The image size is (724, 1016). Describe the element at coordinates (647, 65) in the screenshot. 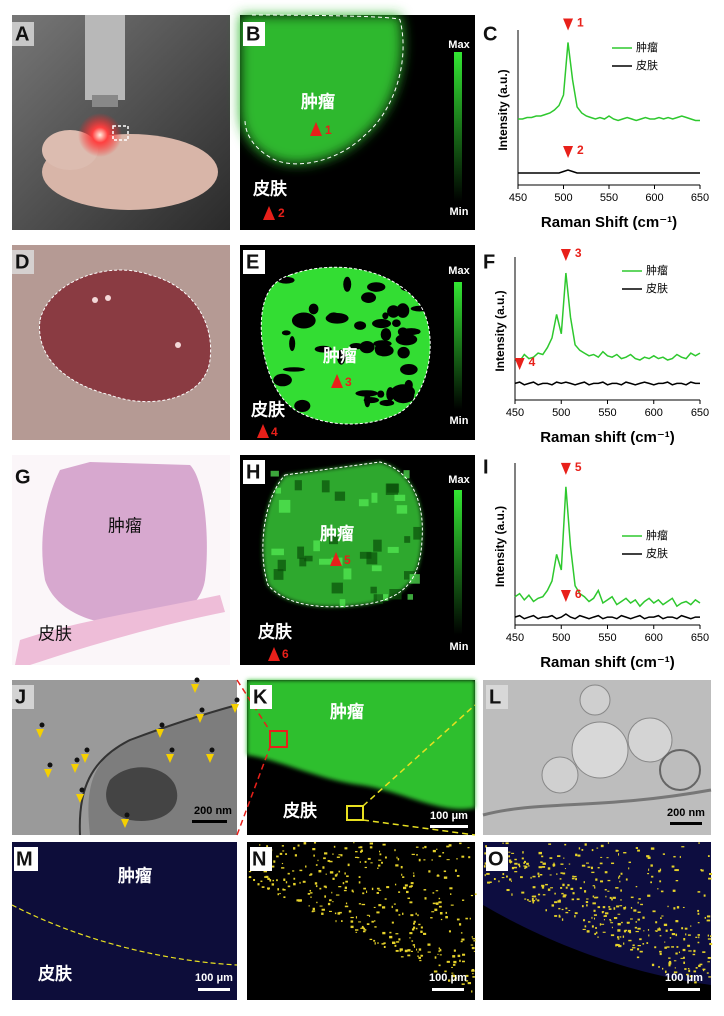

I see `legend-label: 皮肤` at that location.